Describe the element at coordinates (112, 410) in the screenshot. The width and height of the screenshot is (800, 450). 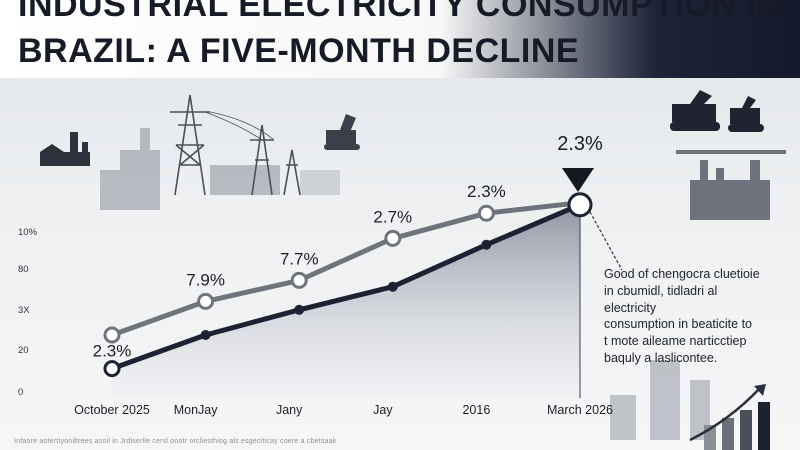
I see `x-tick-label: October 2025` at that location.